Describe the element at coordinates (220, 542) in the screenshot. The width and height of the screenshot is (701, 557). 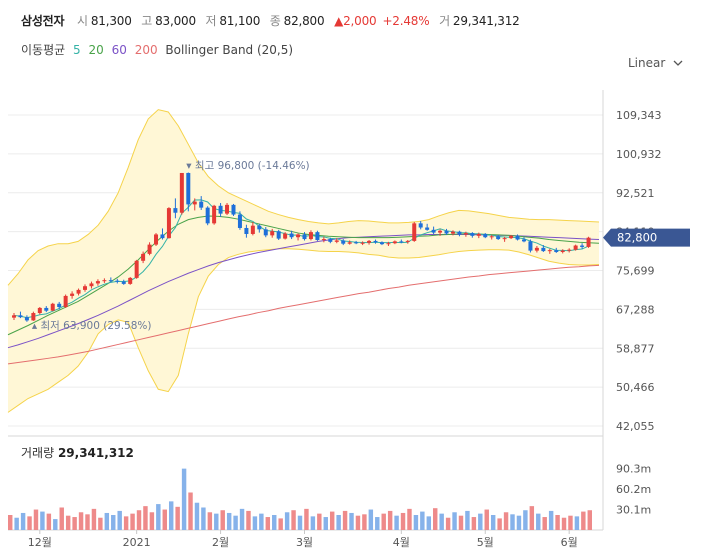
I see `date-tick-label: 2월` at that location.